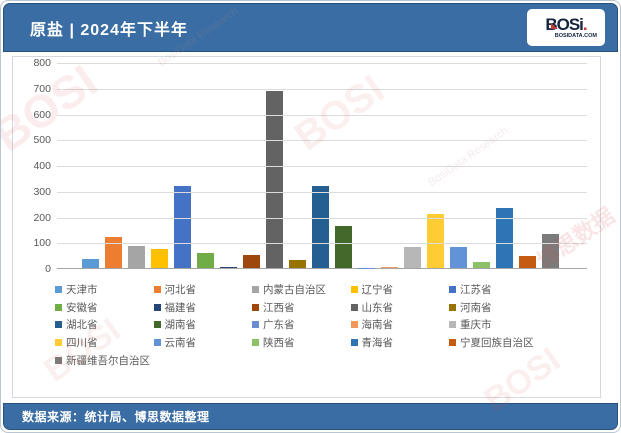 The image size is (621, 433). What do you see at coordinates (203, 307) in the screenshot?
I see `legend-item-福建省: 福建省` at bounding box center [203, 307].